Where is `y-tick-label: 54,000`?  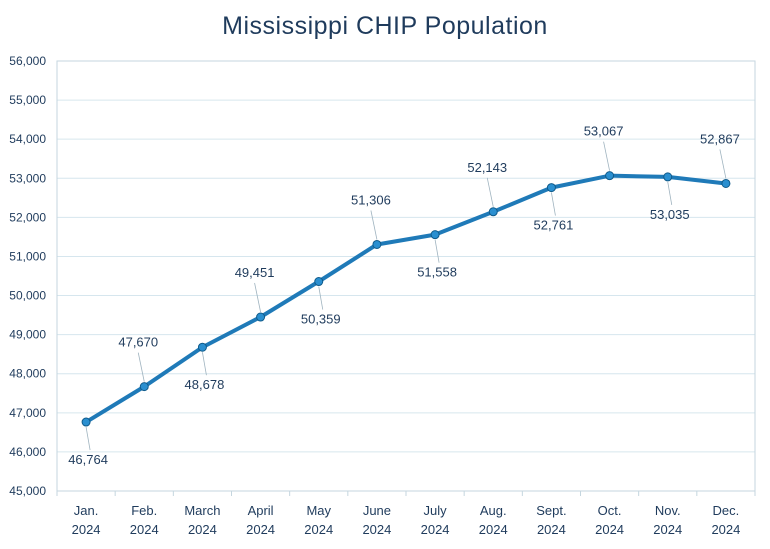 y-tick-label: 54,000 is located at coordinates (27, 139).